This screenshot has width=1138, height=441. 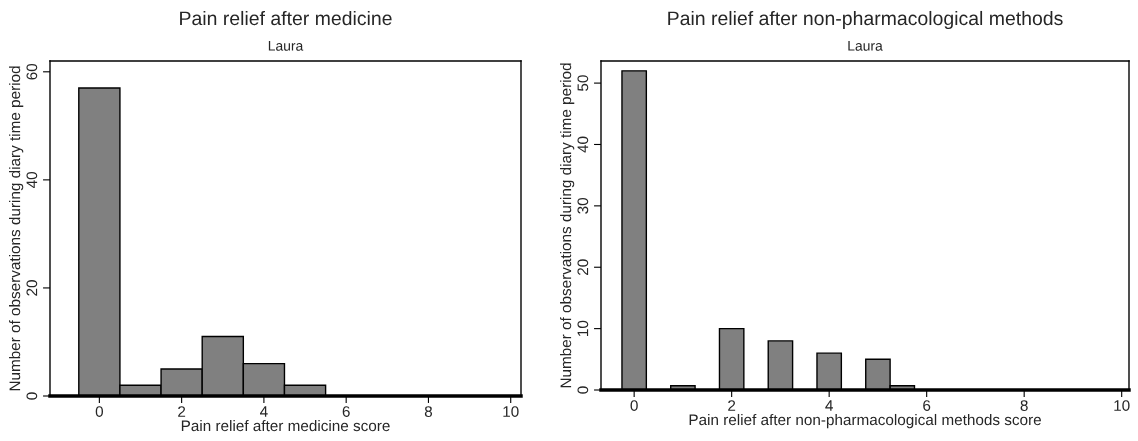 What do you see at coordinates (583, 328) in the screenshot?
I see `y-tick-label: 10` at bounding box center [583, 328].